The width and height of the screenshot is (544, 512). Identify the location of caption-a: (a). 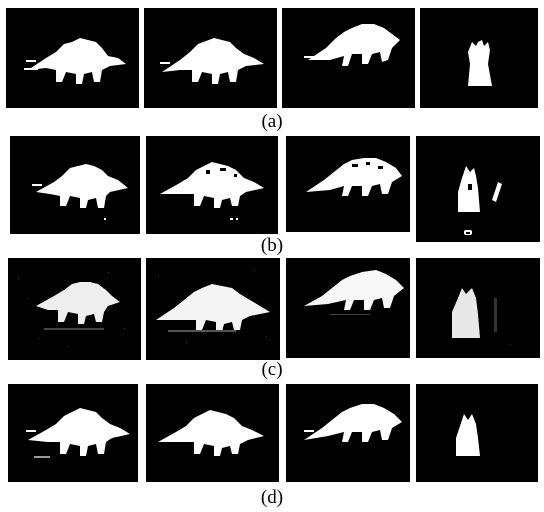
(272, 121).